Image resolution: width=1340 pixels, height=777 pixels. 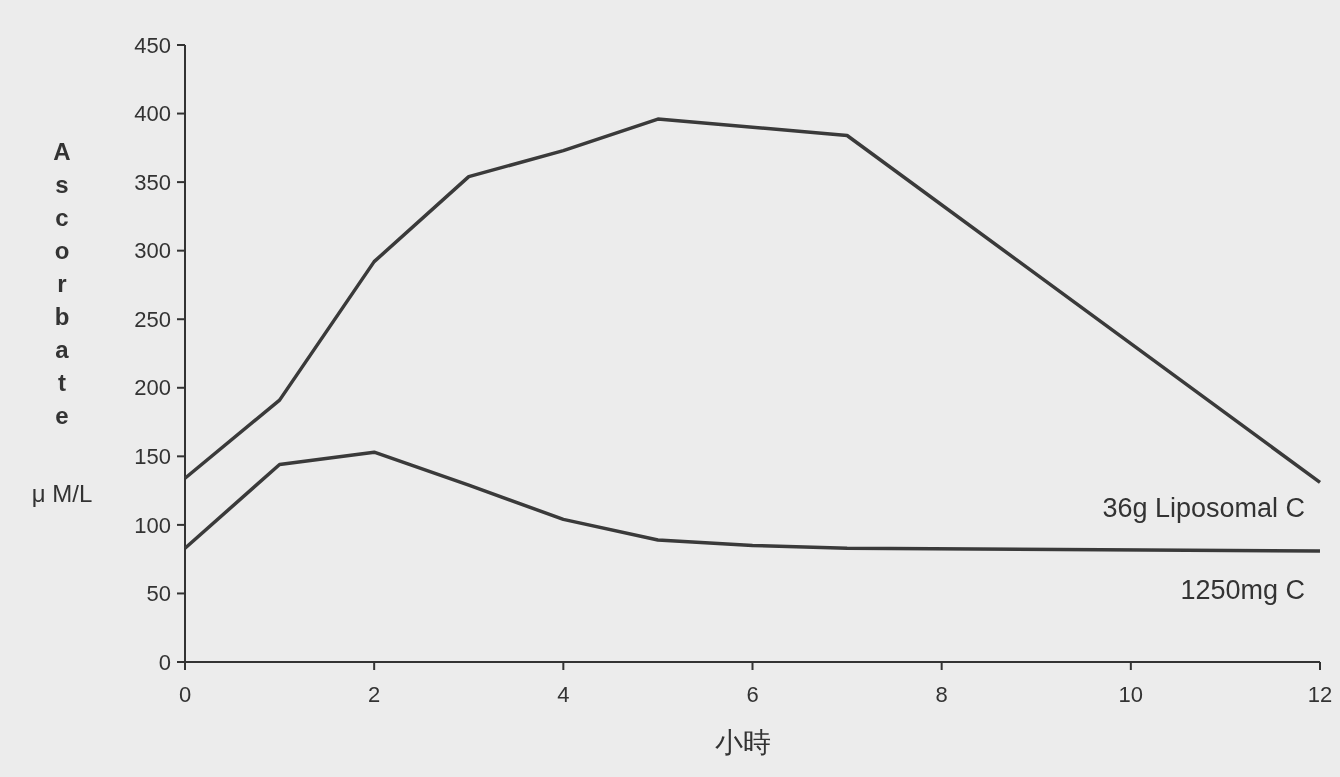 What do you see at coordinates (152, 319) in the screenshot?
I see `y-tick-label: 250` at bounding box center [152, 319].